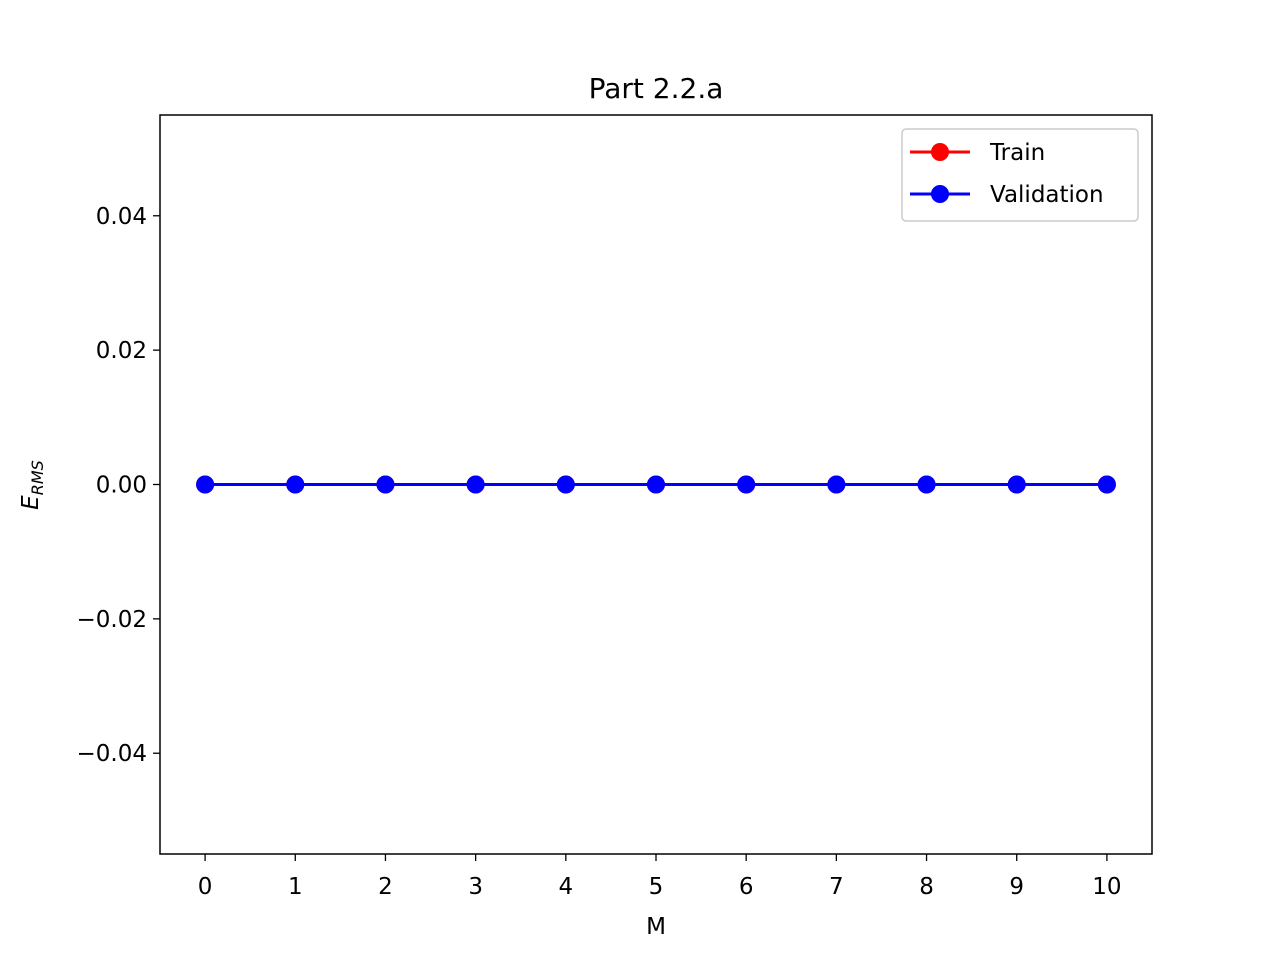  I want to click on y-axis-label: ERMS, so click(32, 485).